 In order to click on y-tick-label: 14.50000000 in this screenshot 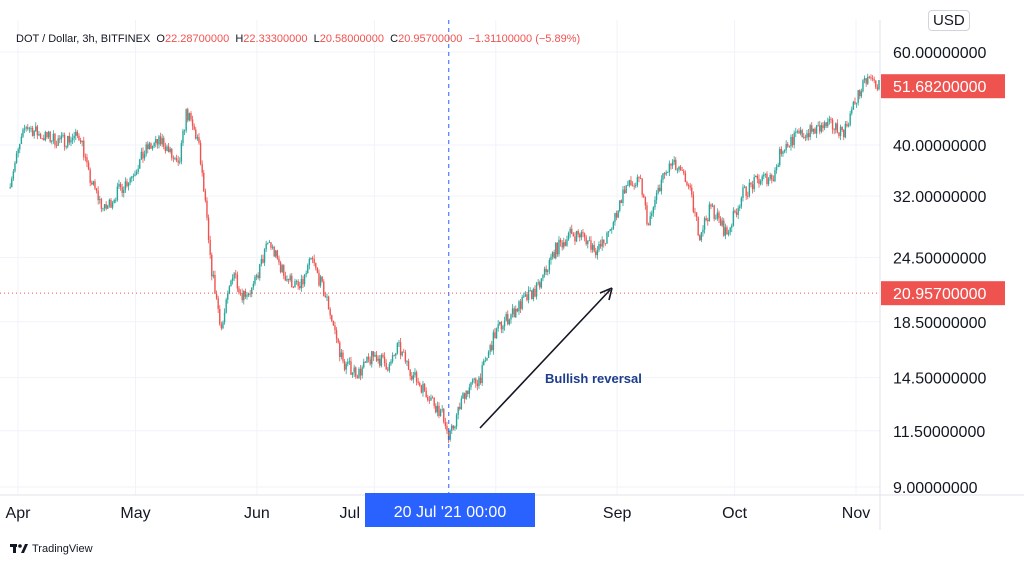, I will do `click(940, 379)`.